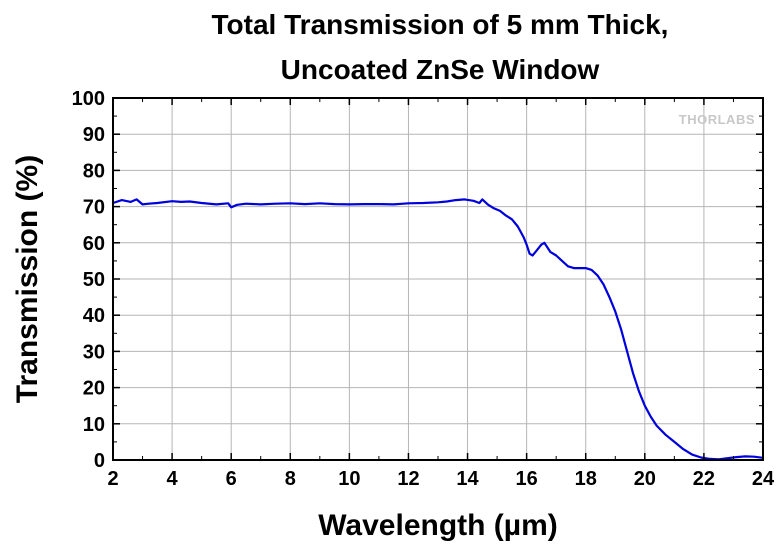  Describe the element at coordinates (527, 479) in the screenshot. I see `x-tick-label: 16` at that location.